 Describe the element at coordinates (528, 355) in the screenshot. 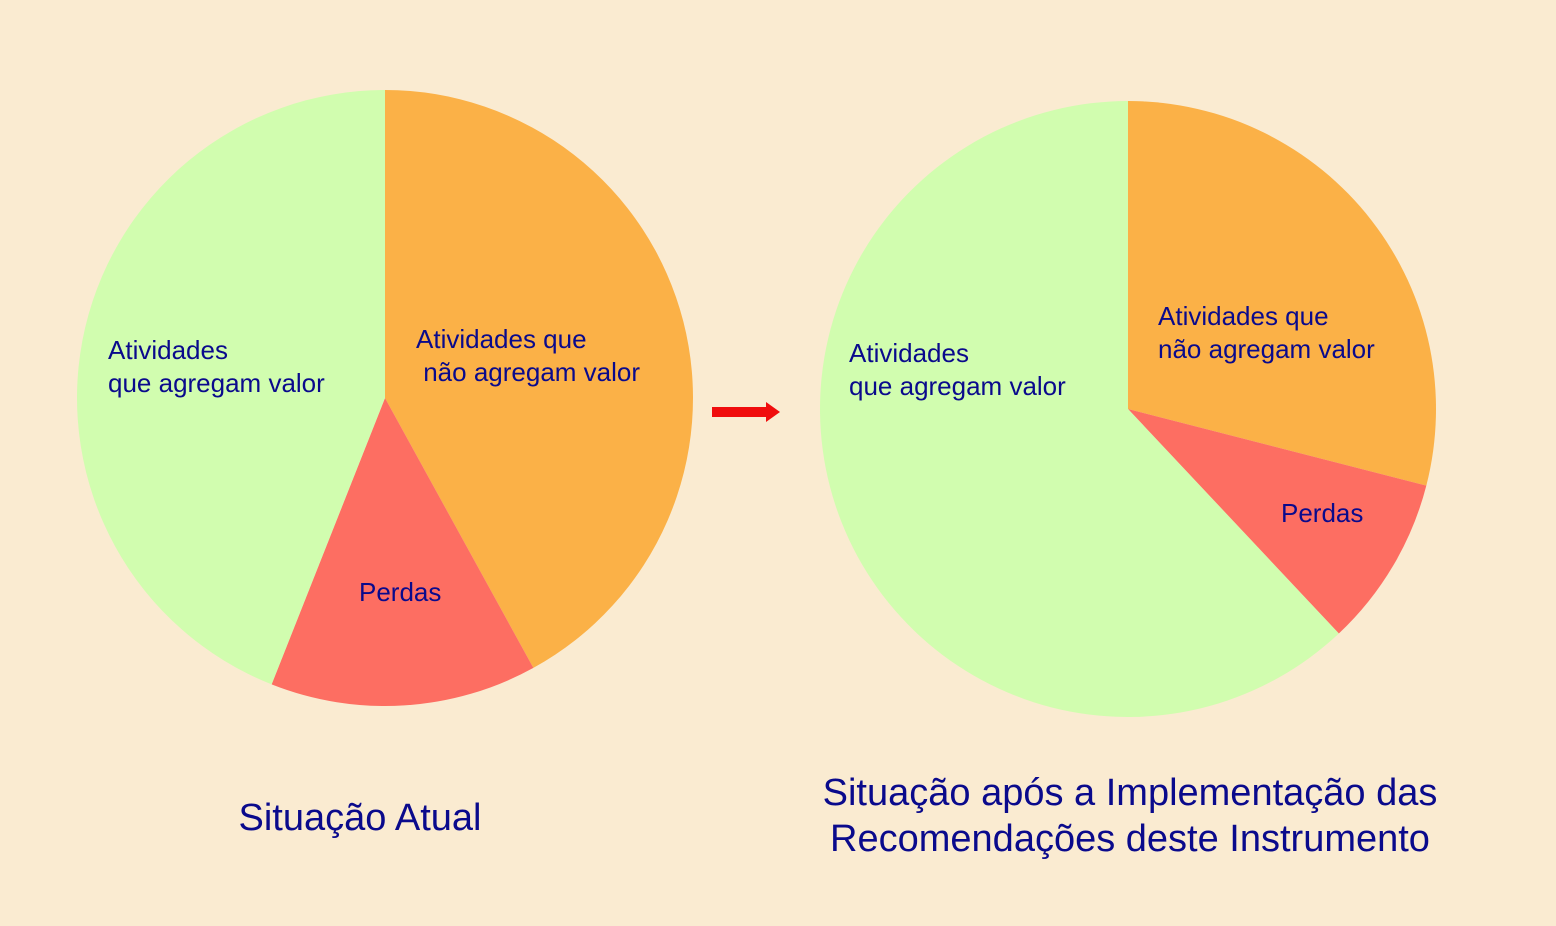

I see `slice-label-0-0: Atividades que não agregam valor` at that location.